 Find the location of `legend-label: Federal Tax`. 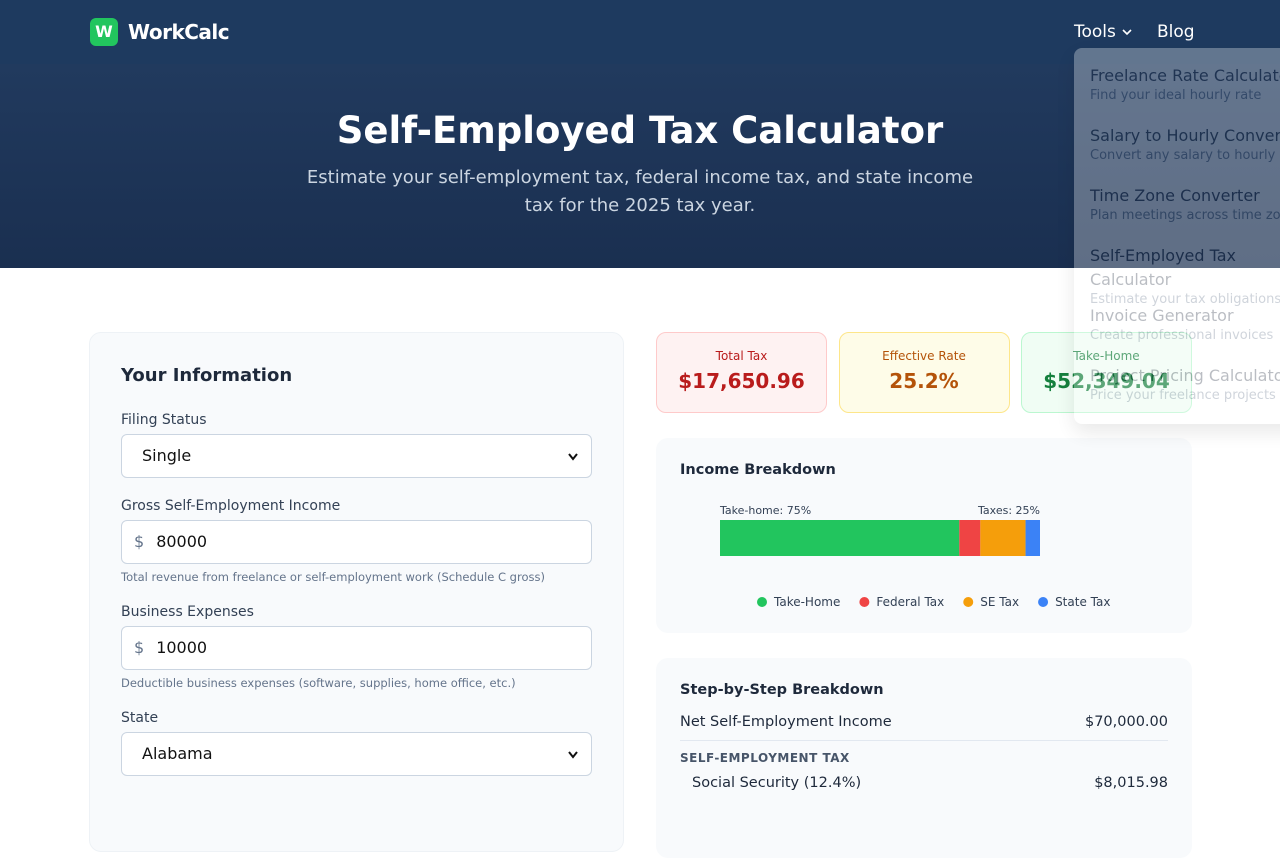

legend-label: Federal Tax is located at coordinates (910, 602).